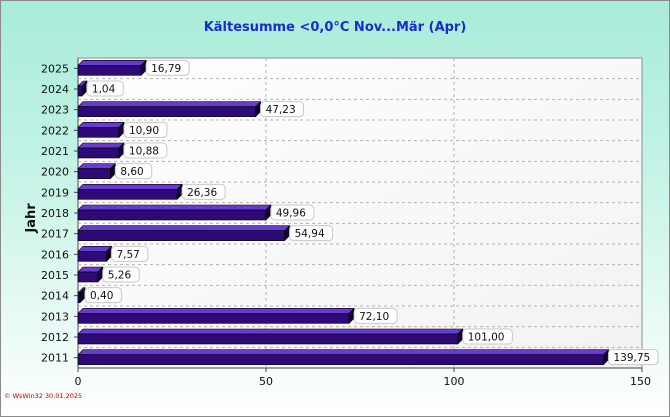 This screenshot has width=670, height=417. I want to click on y-tick-label: 2019, so click(55, 192).